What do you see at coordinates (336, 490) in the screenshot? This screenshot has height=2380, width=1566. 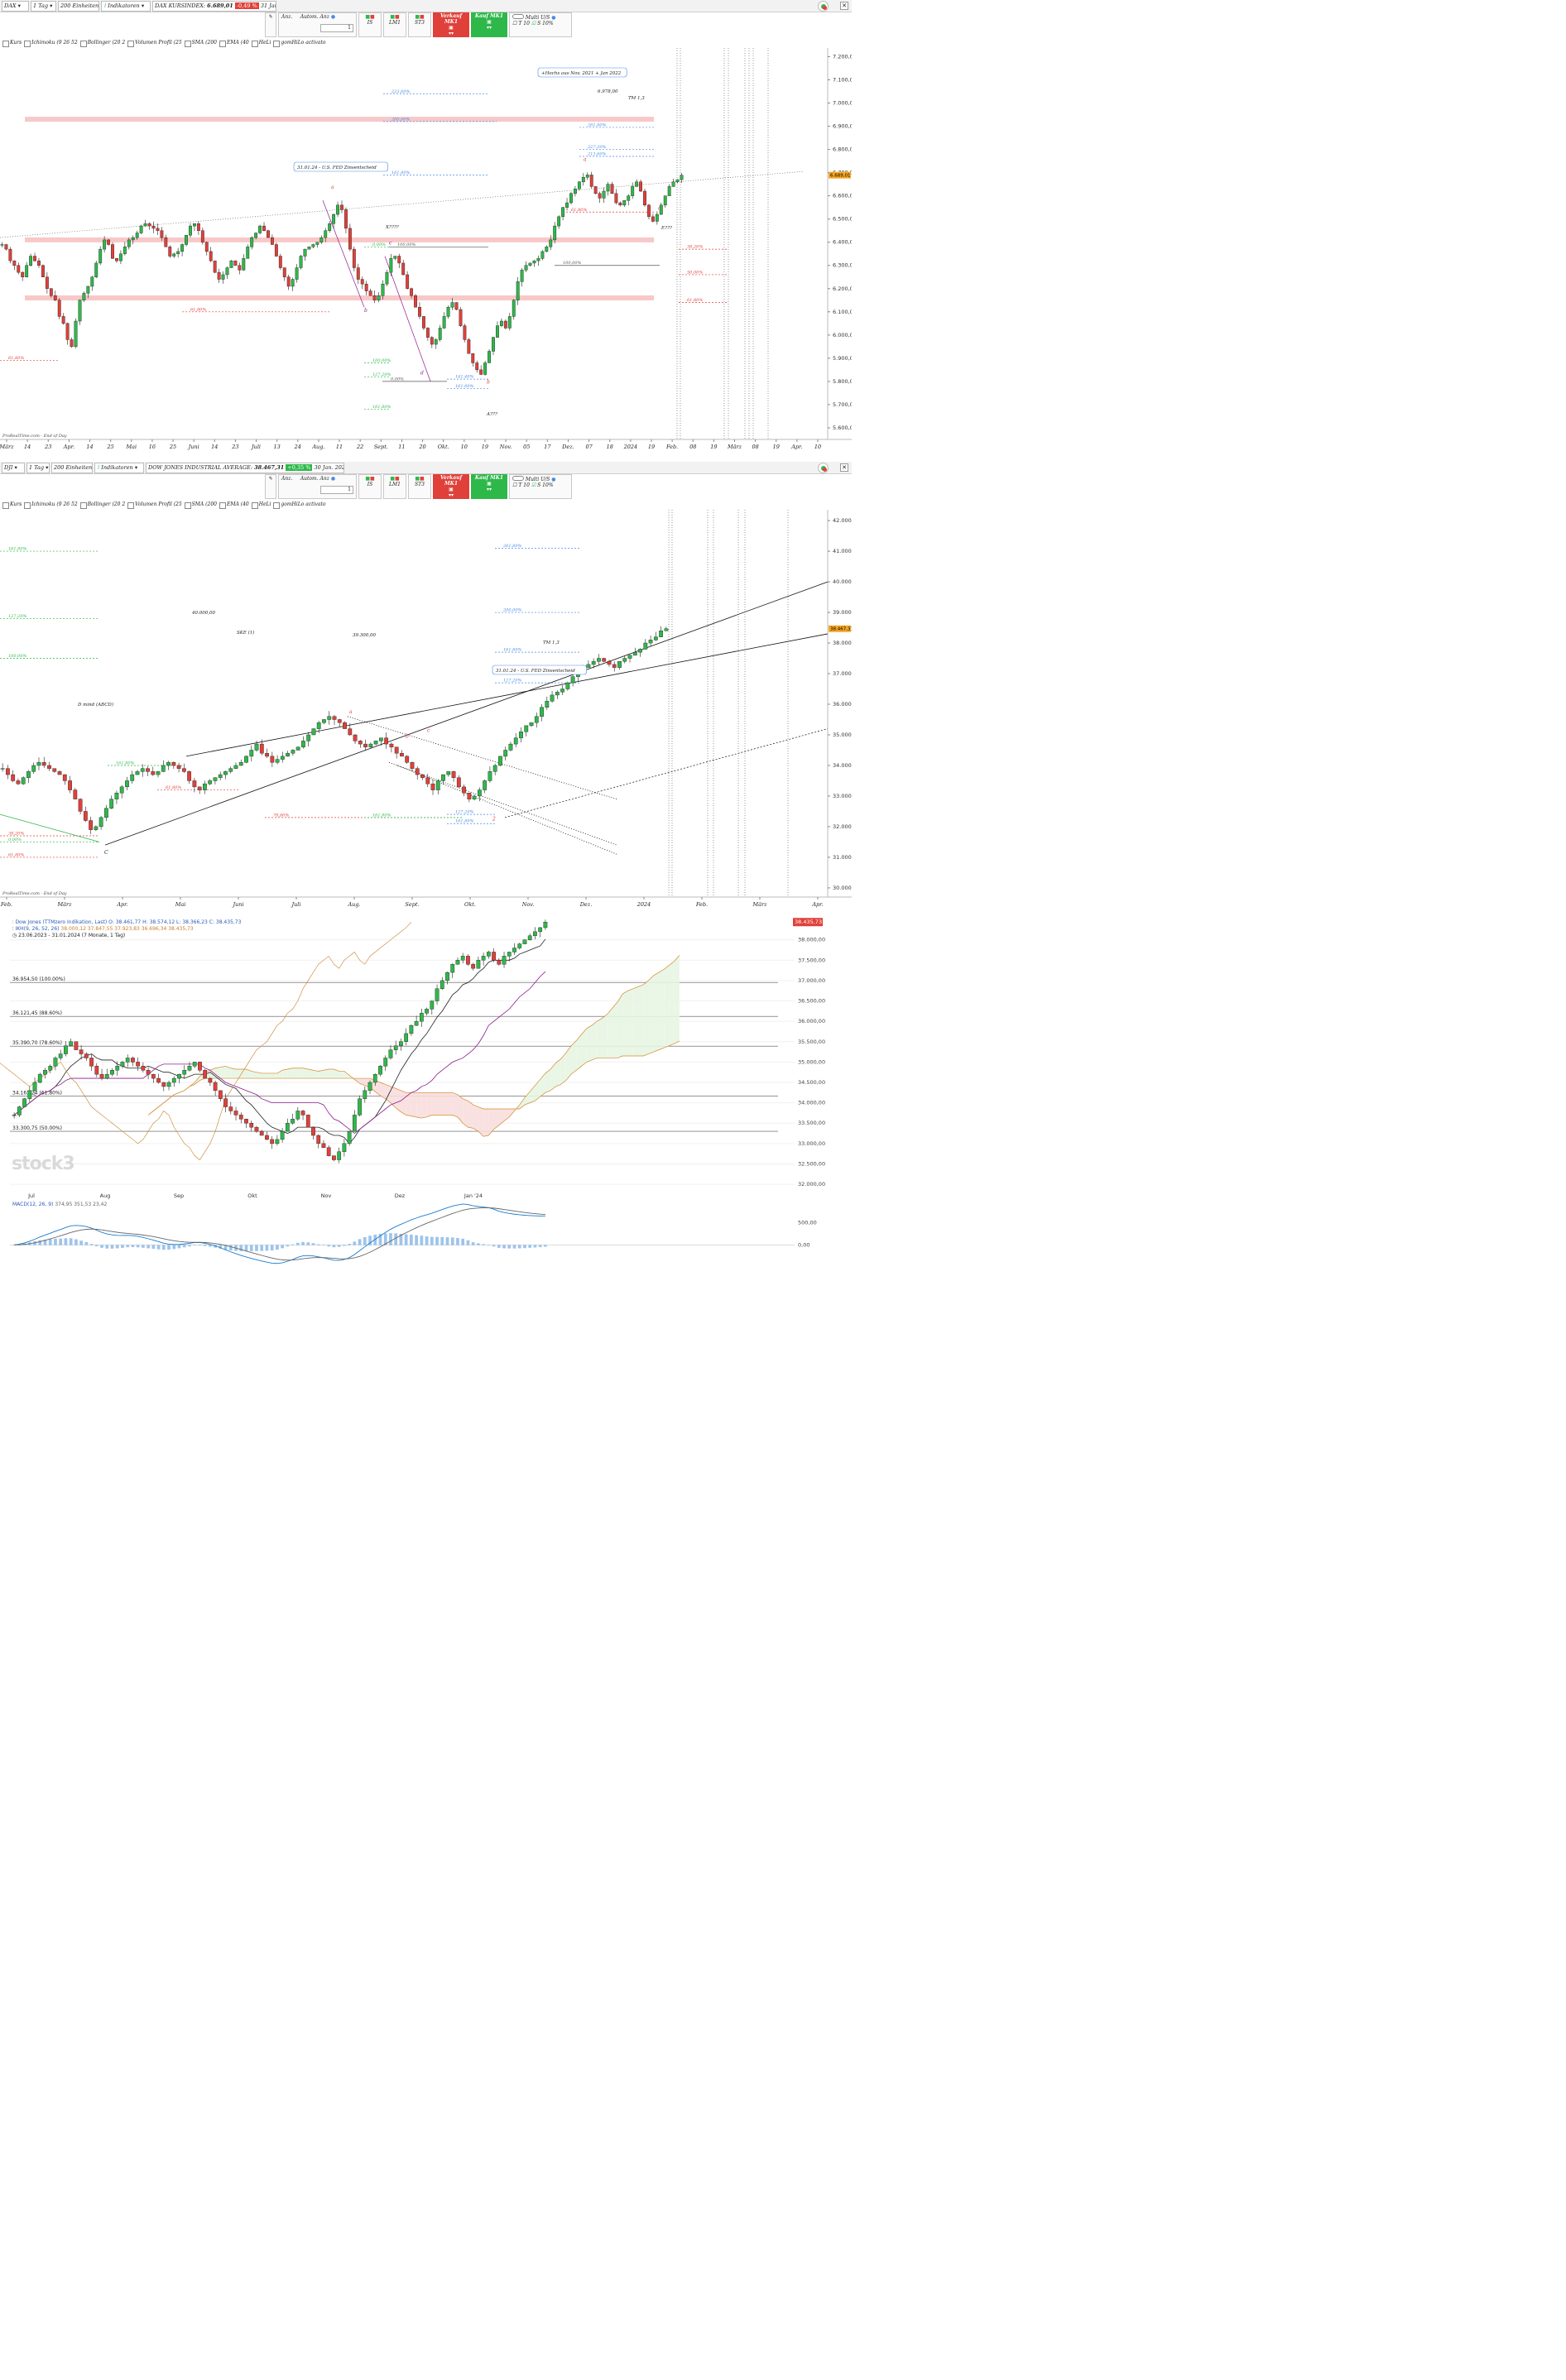 I see `dji-quantity-input: 1` at bounding box center [336, 490].